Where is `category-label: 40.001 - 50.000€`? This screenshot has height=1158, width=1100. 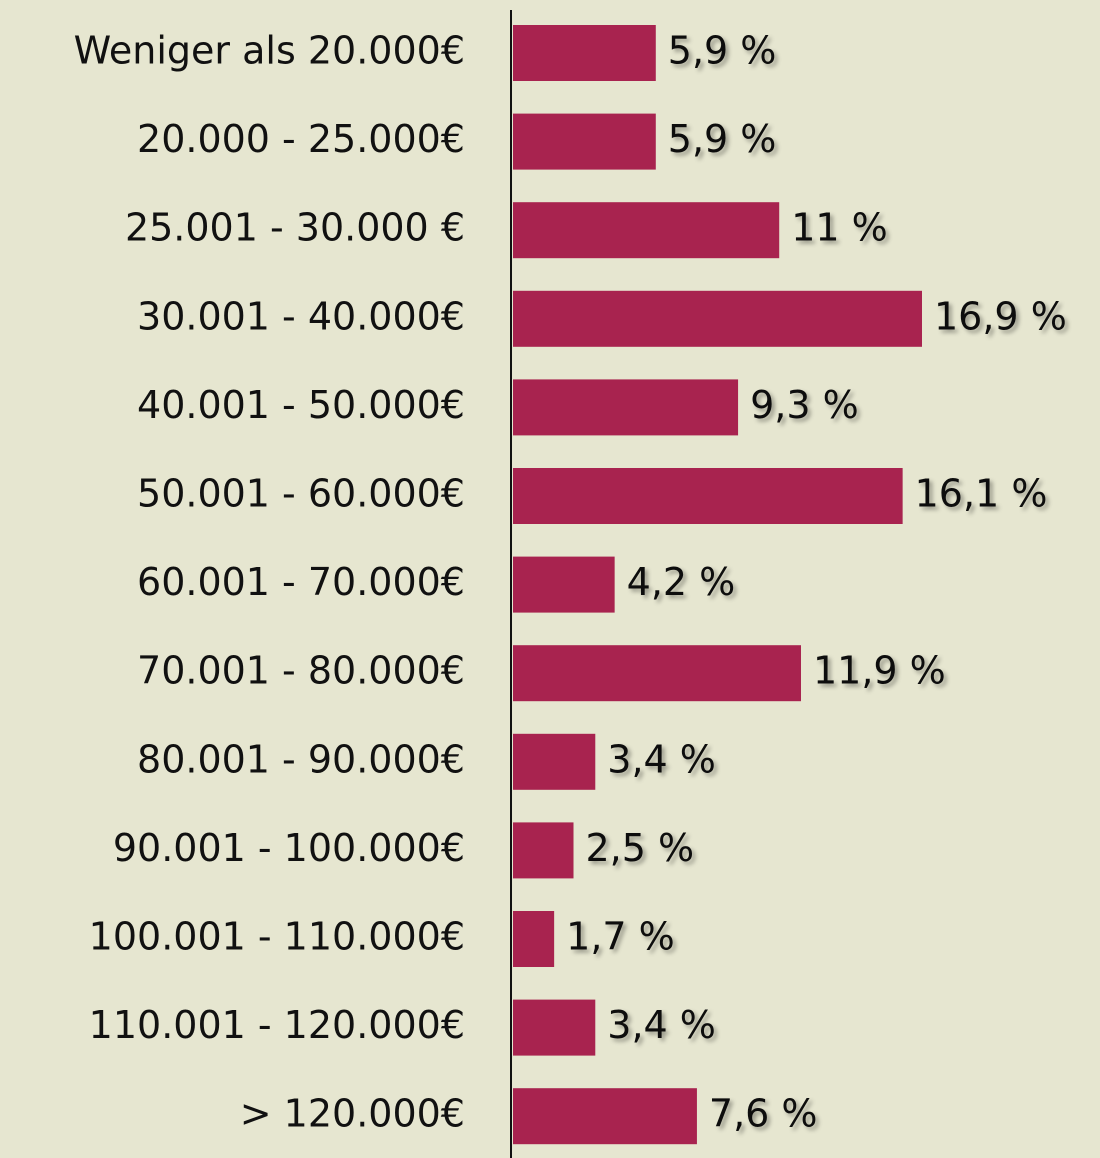
category-label: 40.001 - 50.000€ is located at coordinates (301, 405).